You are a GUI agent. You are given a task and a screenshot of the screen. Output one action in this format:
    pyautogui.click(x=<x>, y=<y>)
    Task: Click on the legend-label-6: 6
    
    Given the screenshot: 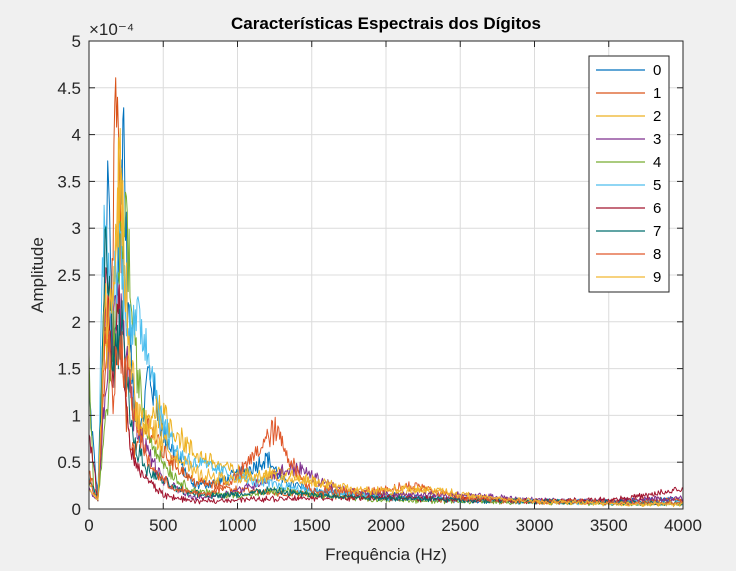 What is the action you would take?
    pyautogui.click(x=657, y=208)
    